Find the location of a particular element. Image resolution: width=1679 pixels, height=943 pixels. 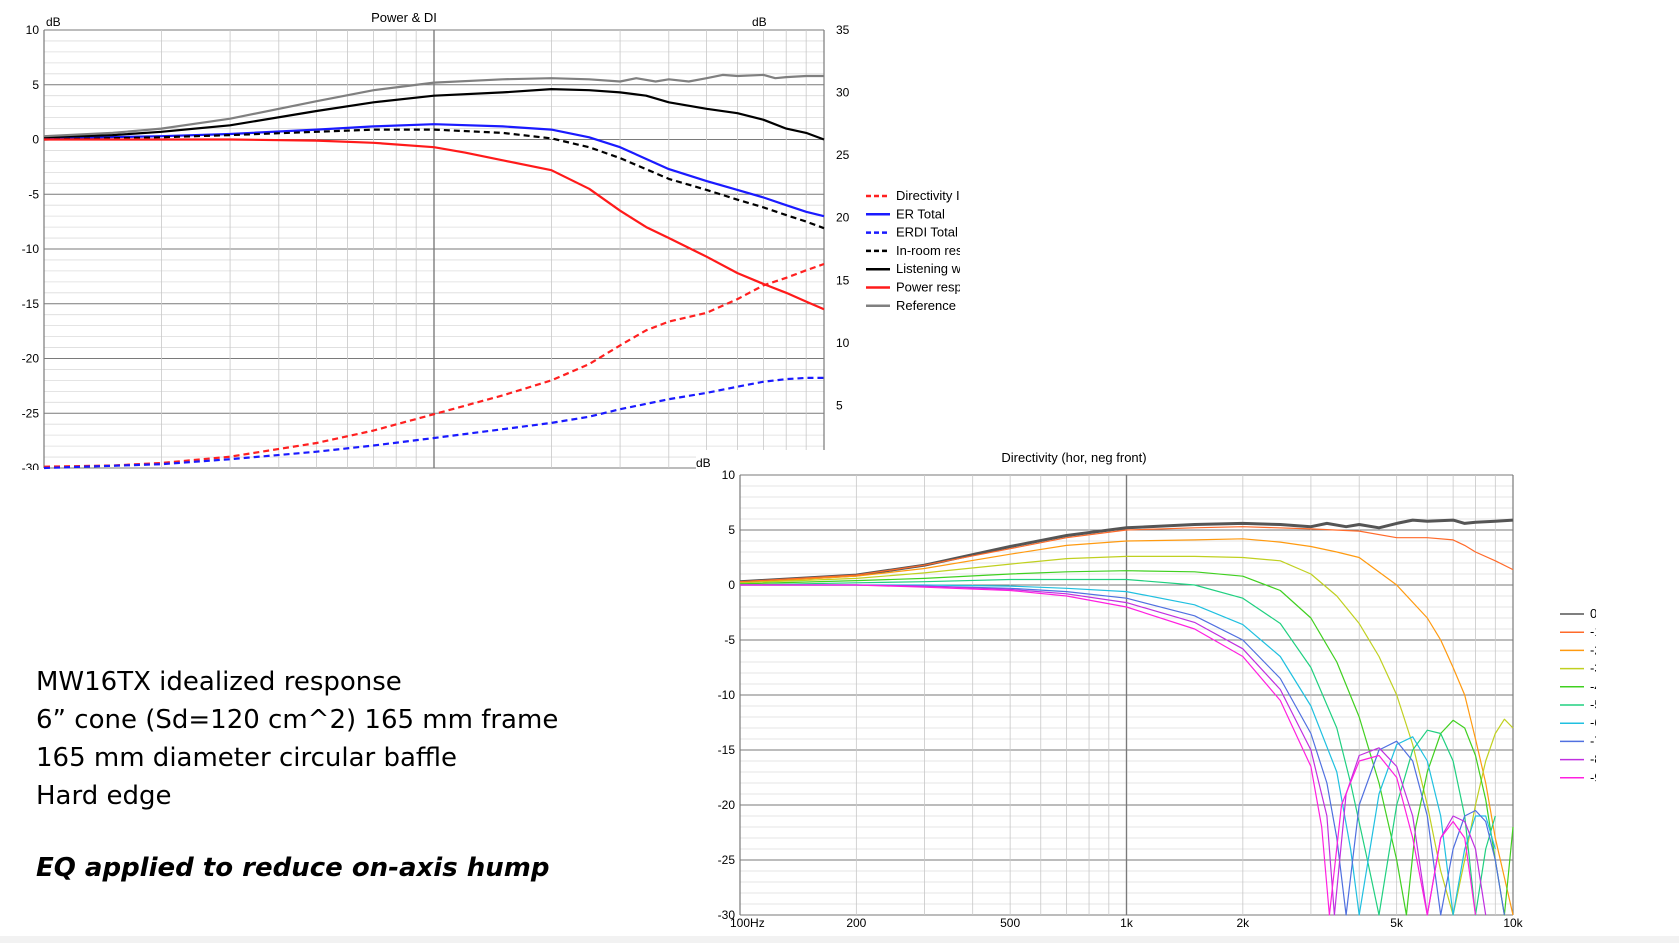

x-tick-label: 5k is located at coordinates (1397, 923).